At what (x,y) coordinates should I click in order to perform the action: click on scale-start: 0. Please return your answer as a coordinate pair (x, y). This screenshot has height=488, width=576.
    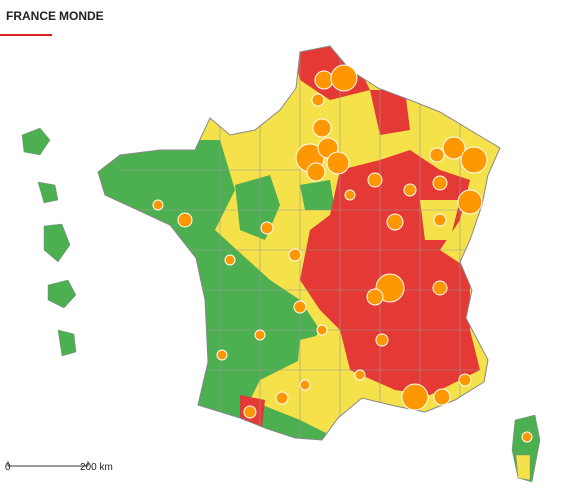
    Looking at the image, I should click on (8, 467).